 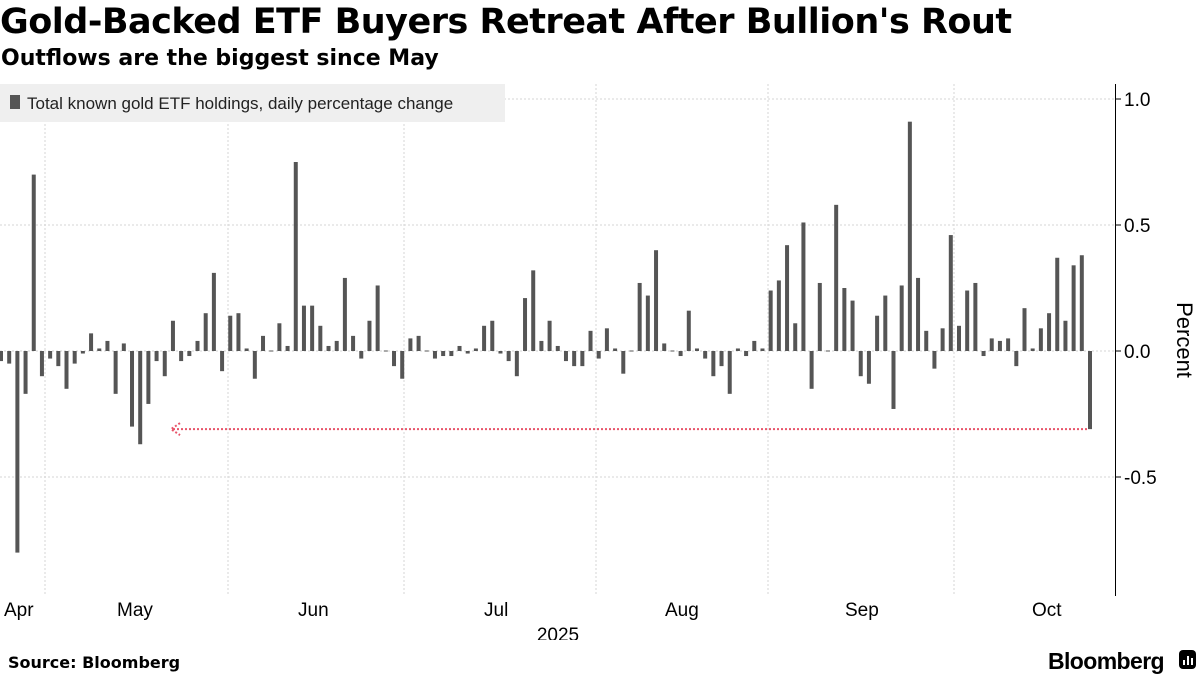 What do you see at coordinates (1187, 659) in the screenshot?
I see `bloomberg-chart-icon` at bounding box center [1187, 659].